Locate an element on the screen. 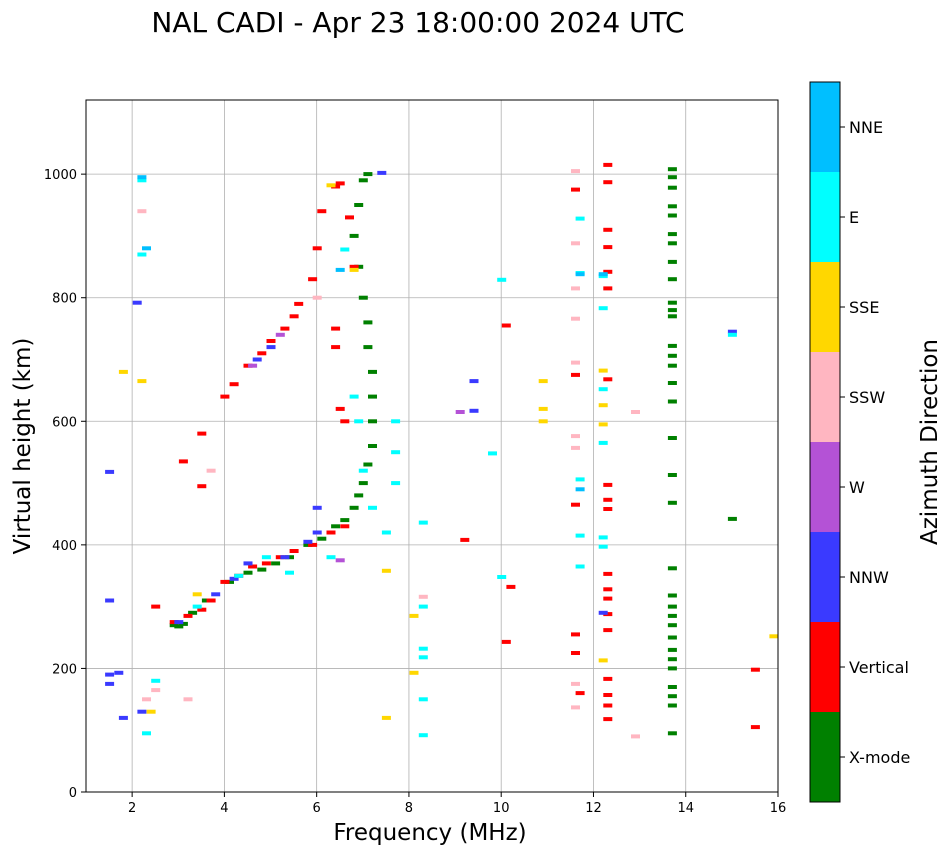 The height and width of the screenshot is (860, 951). x-tick-label: 8 is located at coordinates (409, 808).